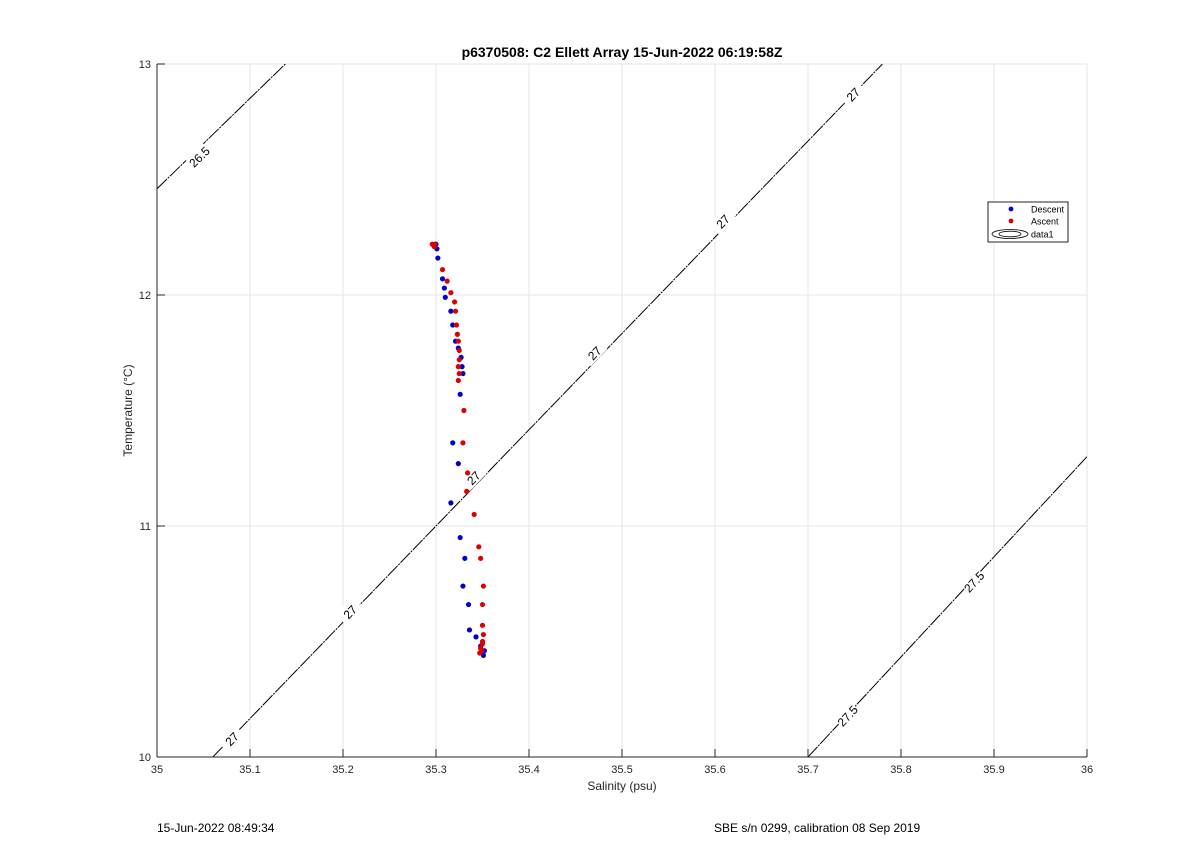 The width and height of the screenshot is (1200, 851). I want to click on y-tick-label: 12, so click(145, 296).